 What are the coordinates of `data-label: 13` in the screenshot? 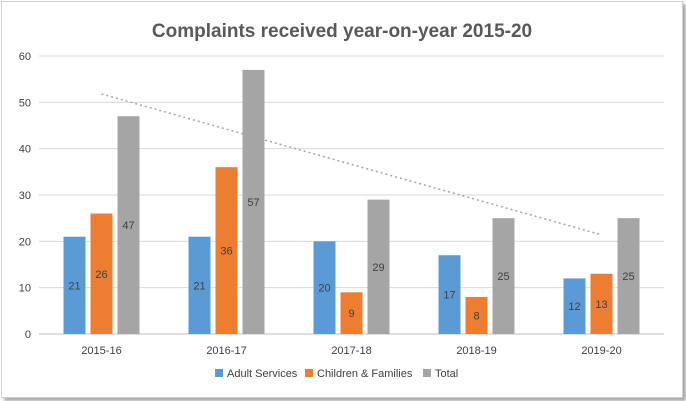 It's located at (601, 305).